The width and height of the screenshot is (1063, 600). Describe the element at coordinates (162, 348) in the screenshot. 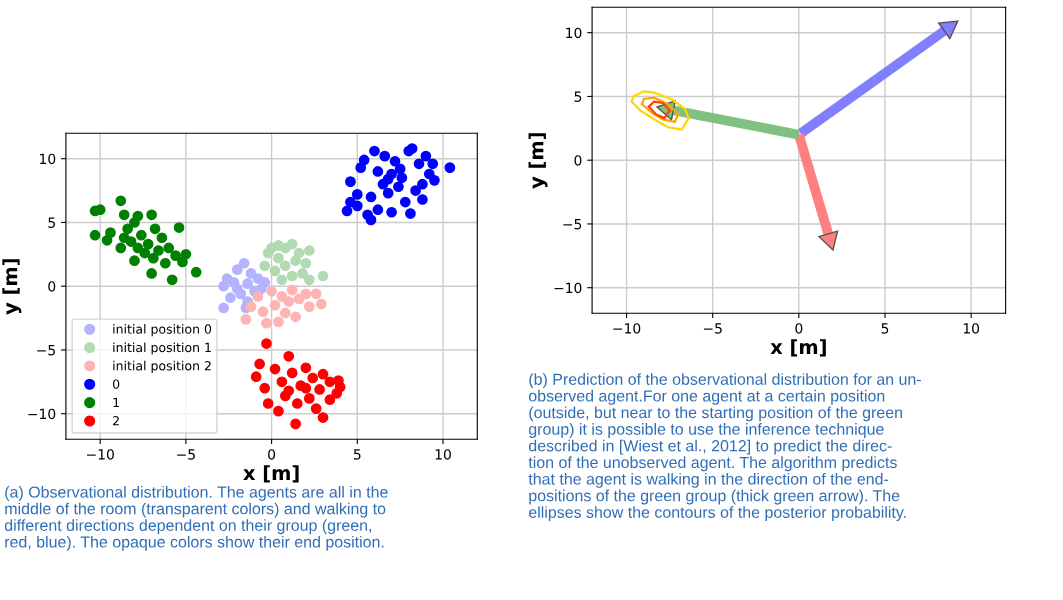

I see `legend-label: initial position 1` at that location.